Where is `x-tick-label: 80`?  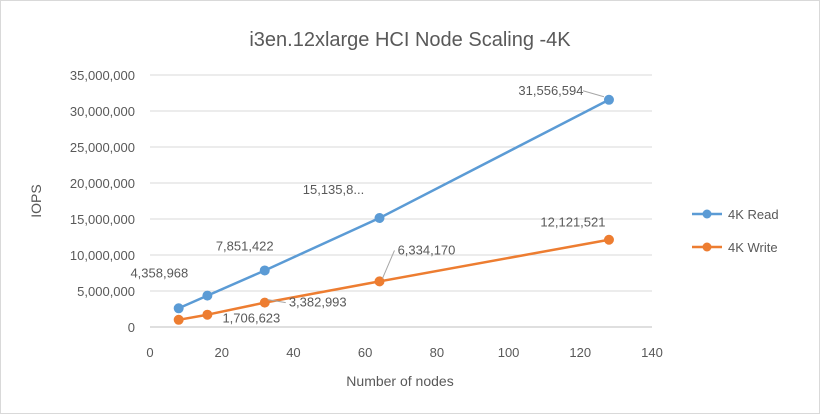 x-tick-label: 80 is located at coordinates (437, 352).